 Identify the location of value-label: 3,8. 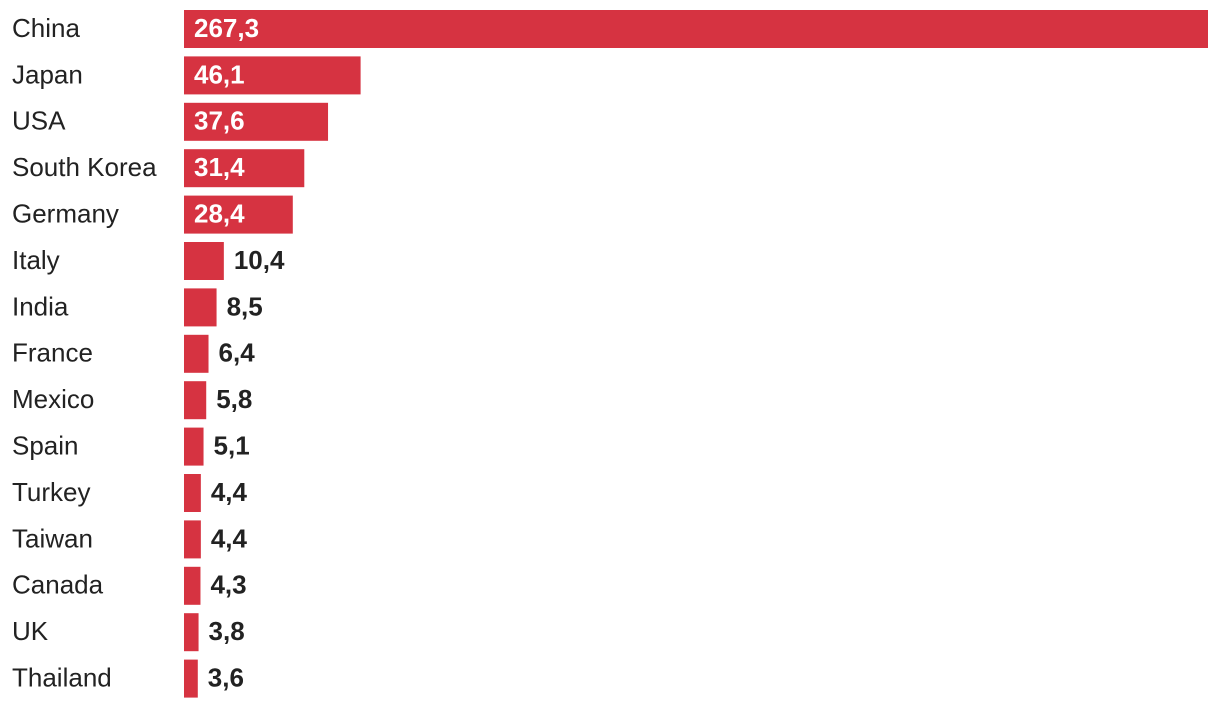
(227, 631).